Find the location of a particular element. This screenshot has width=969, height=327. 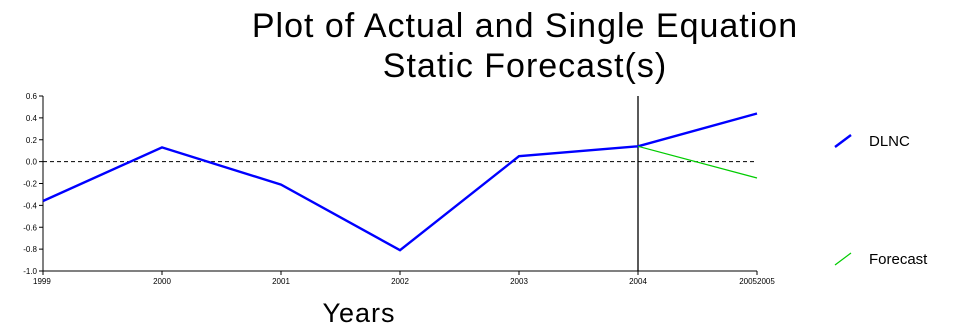

x-tick-label: 2002 is located at coordinates (400, 281).